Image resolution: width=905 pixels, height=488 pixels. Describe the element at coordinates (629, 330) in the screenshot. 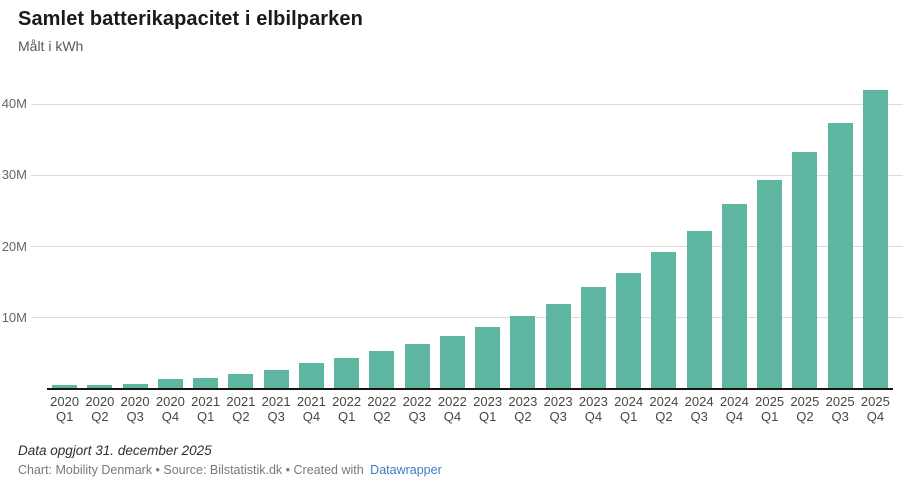

I see `bar-2024-q1` at that location.